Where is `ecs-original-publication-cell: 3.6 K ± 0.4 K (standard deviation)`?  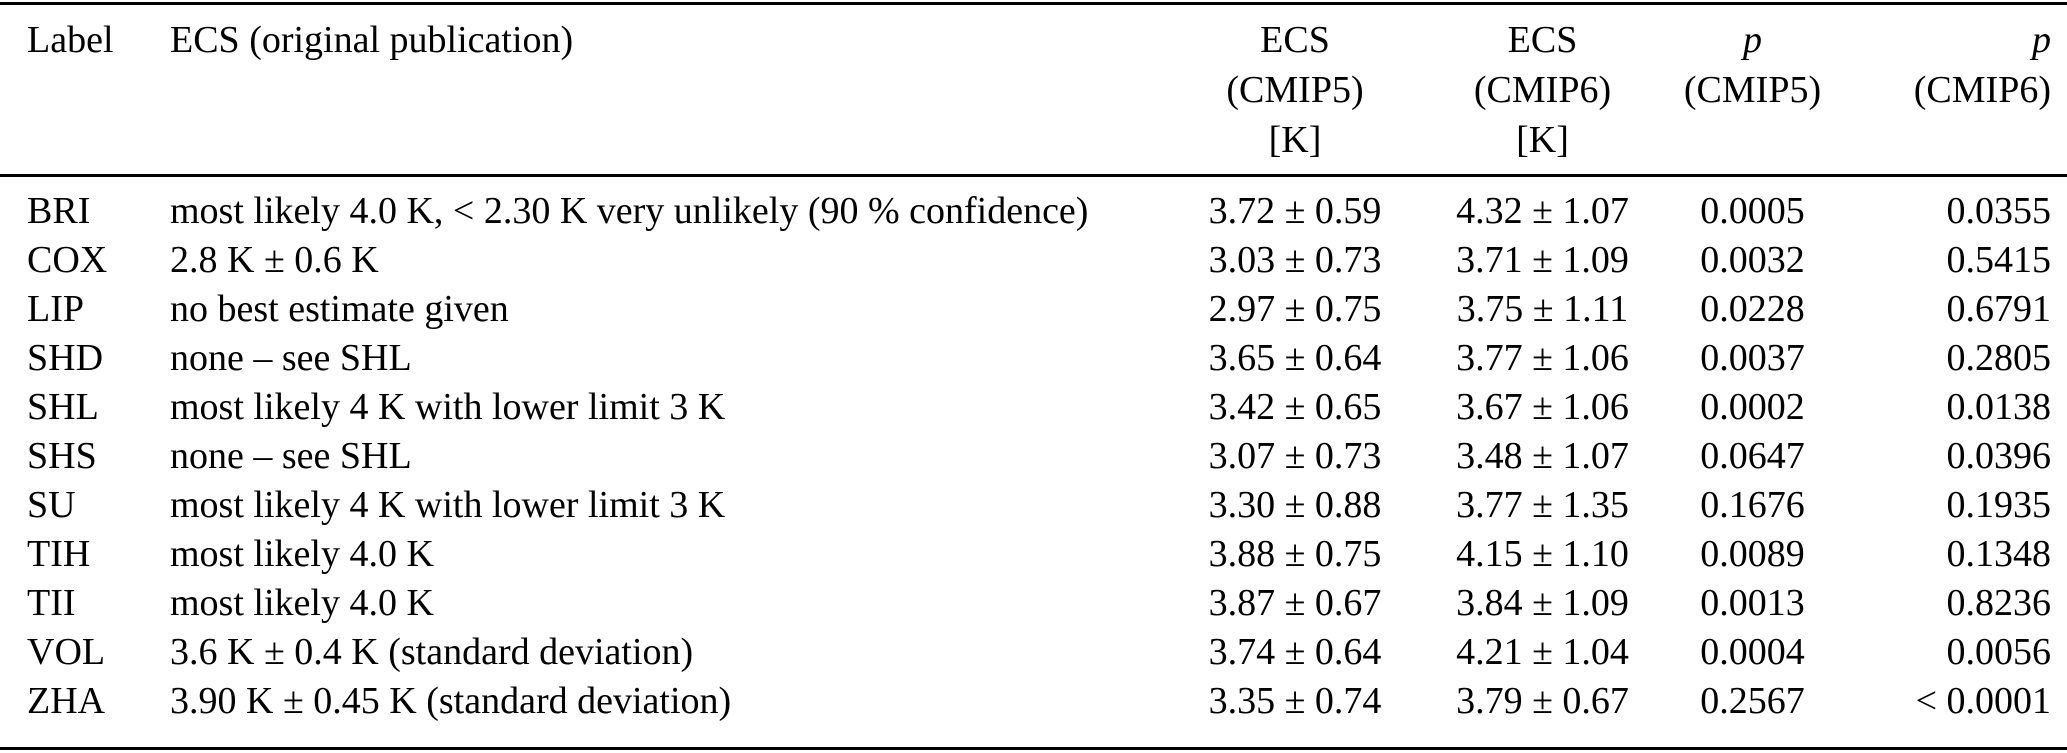
ecs-original-publication-cell: 3.6 K ± 0.4 K (standard deviation) is located at coordinates (432, 652).